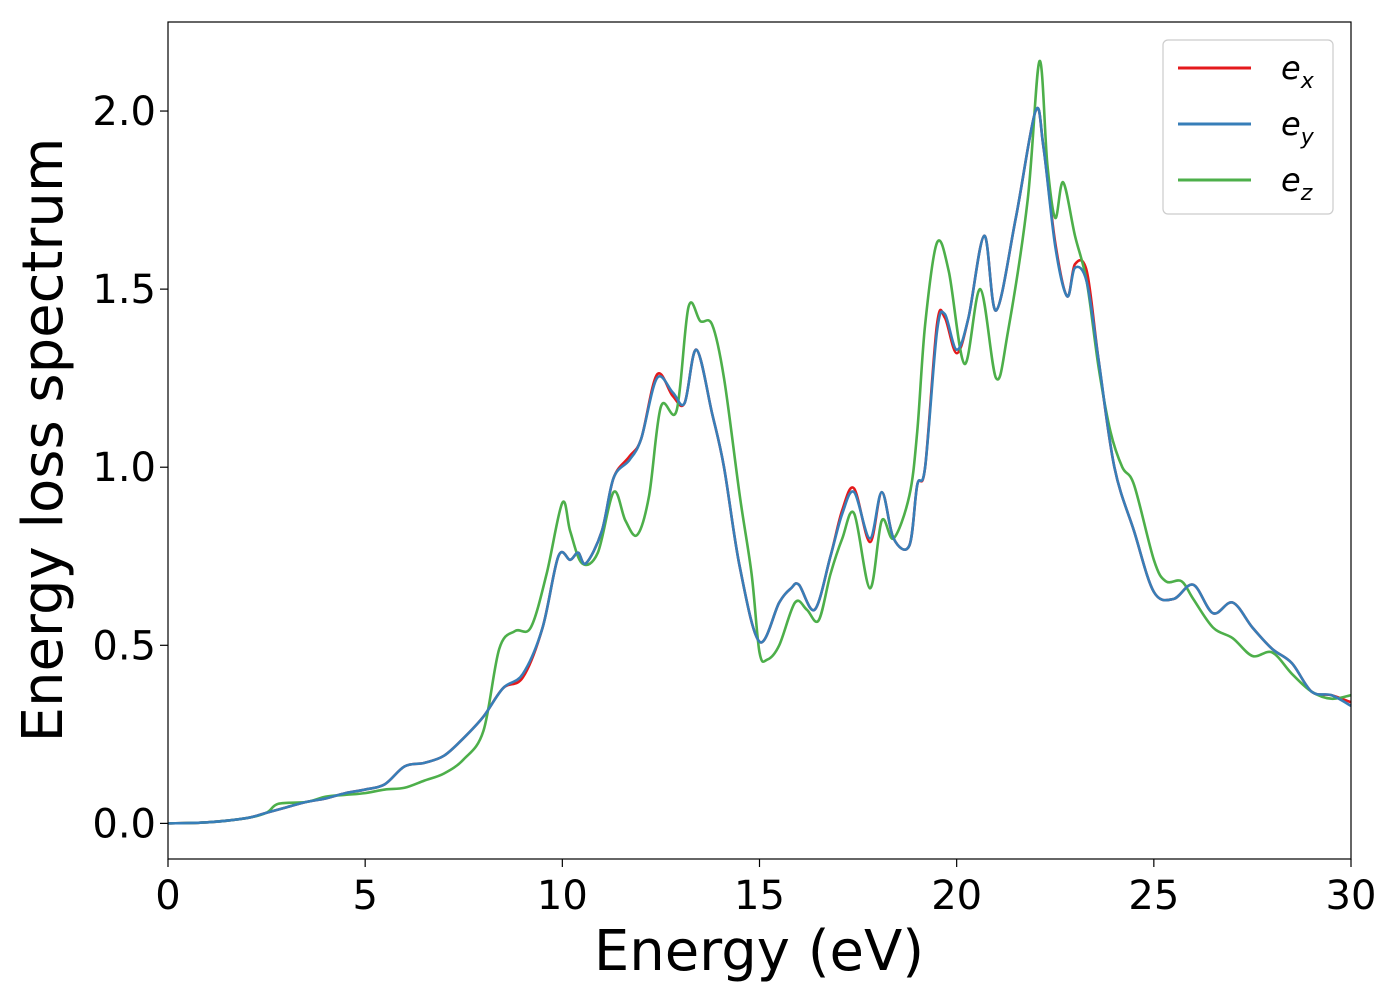 The image size is (1400, 1000). I want to click on legend: ex ey ez, so click(1248, 127).